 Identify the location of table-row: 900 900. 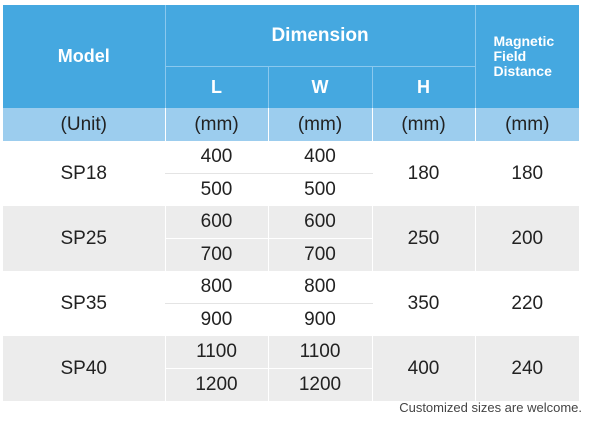
(291, 319).